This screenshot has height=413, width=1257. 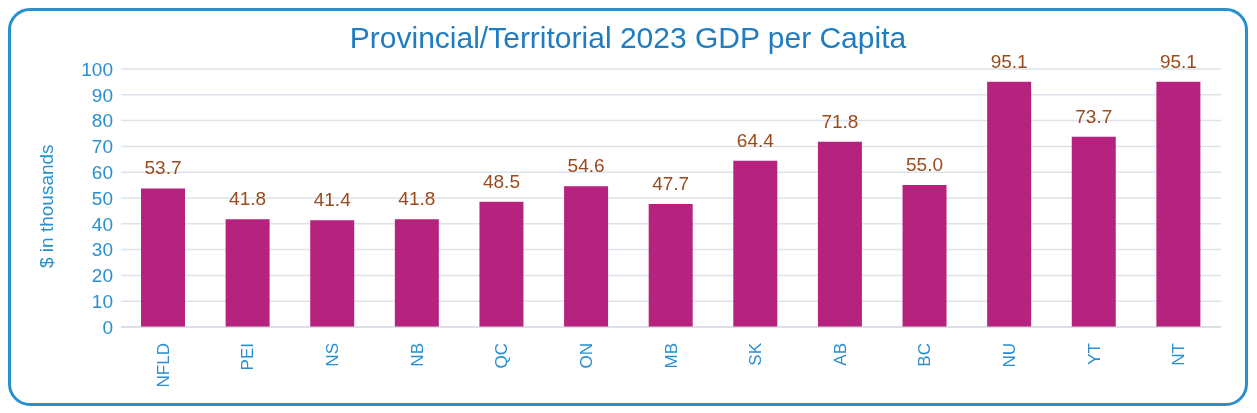 What do you see at coordinates (163, 365) in the screenshot?
I see `x-tick-label: NFLD` at bounding box center [163, 365].